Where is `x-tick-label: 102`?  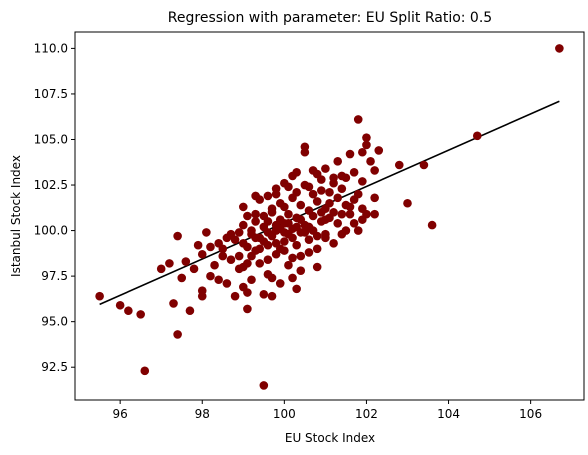 x-tick-label: 102 is located at coordinates (366, 414).